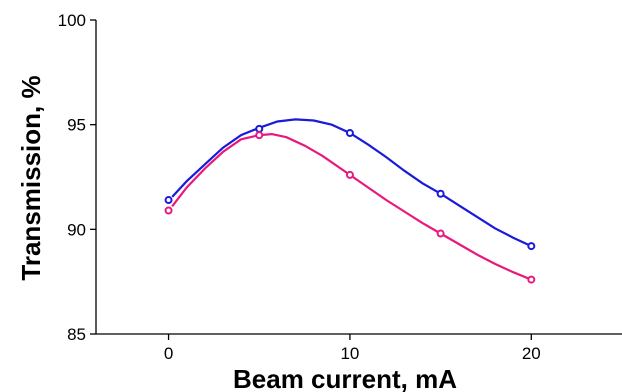 The image size is (622, 392). What do you see at coordinates (76, 125) in the screenshot?
I see `y-tick-label: 95` at bounding box center [76, 125].